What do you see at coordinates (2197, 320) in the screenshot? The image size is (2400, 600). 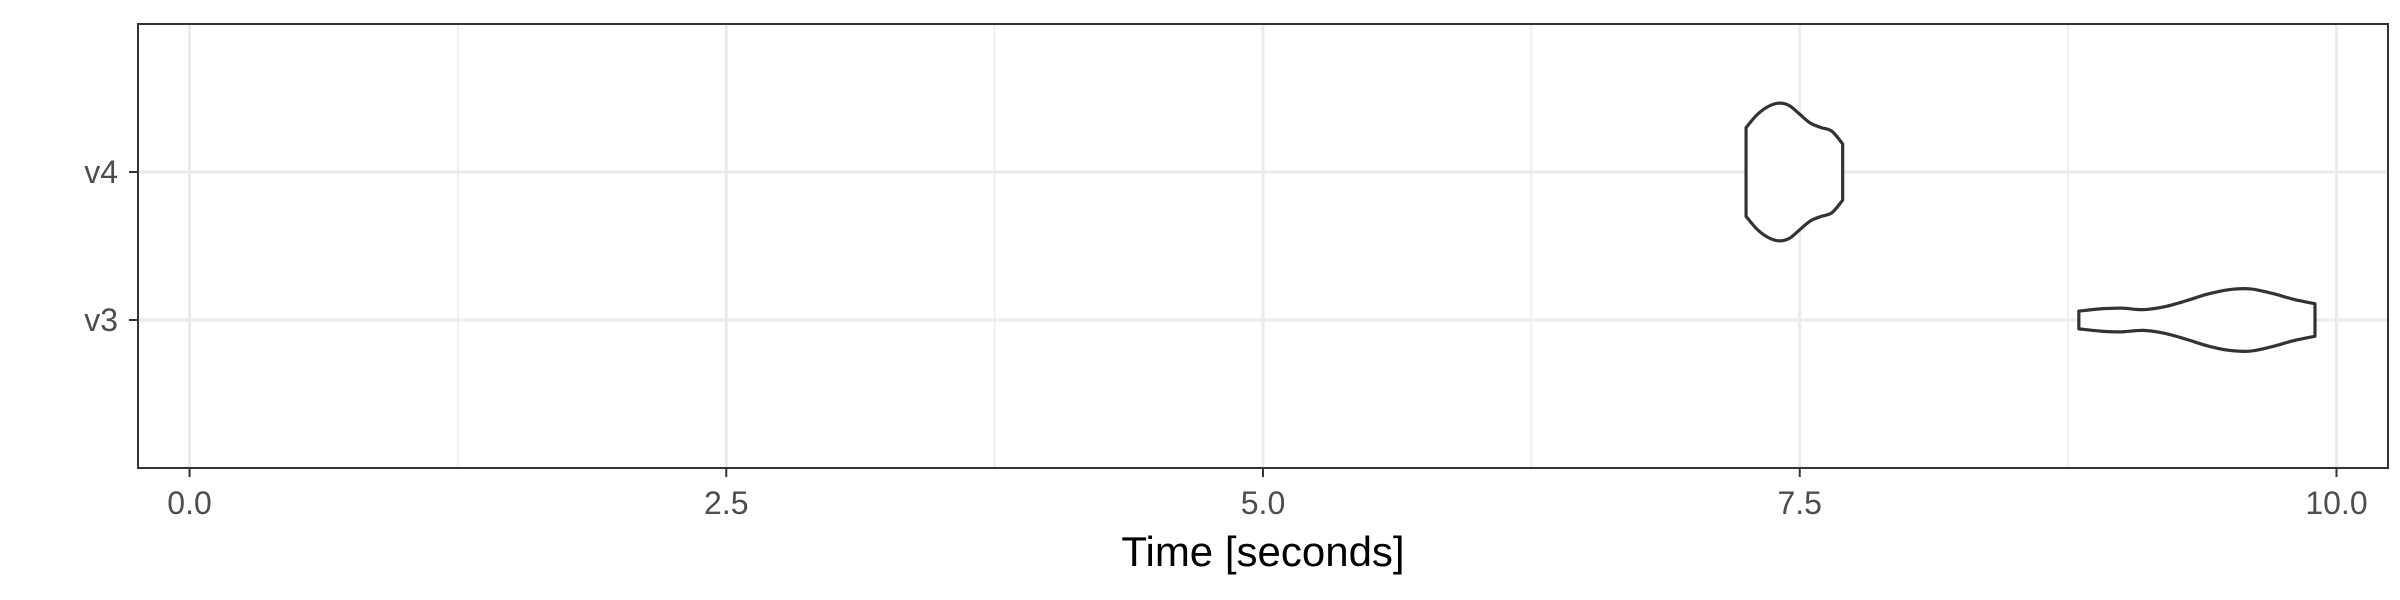 I see `violin-v3` at bounding box center [2197, 320].